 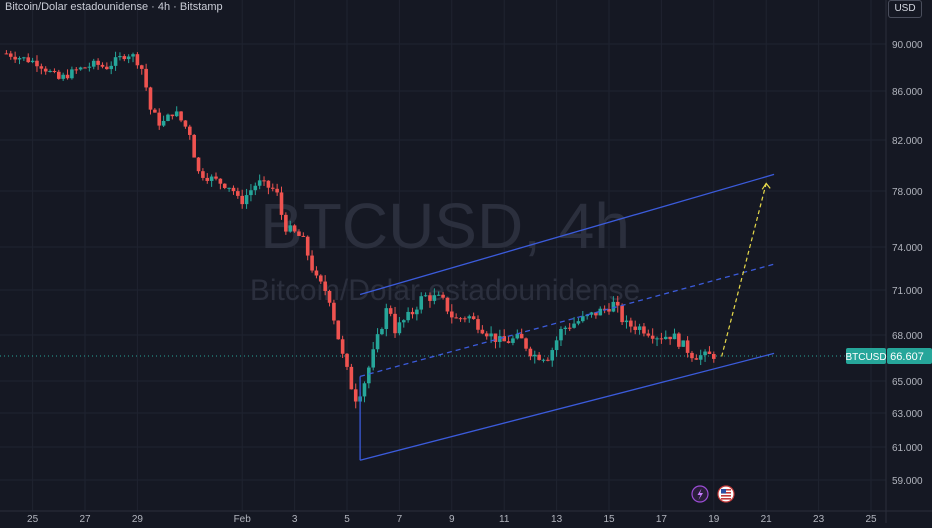 What do you see at coordinates (907, 336) in the screenshot?
I see `price-tick-label: 68.000` at bounding box center [907, 336].